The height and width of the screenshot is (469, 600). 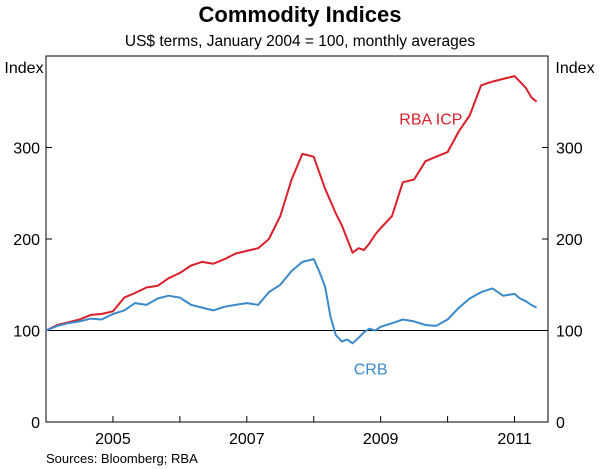 I want to click on y-tick-label-left: 300, so click(x=26, y=149).